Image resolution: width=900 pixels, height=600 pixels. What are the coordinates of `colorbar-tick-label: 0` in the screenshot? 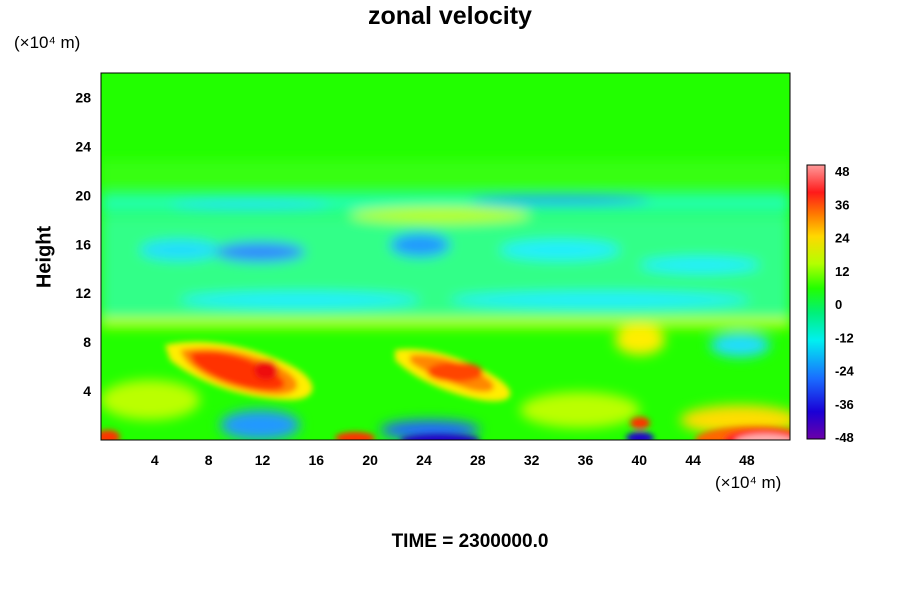 It's located at (838, 304).